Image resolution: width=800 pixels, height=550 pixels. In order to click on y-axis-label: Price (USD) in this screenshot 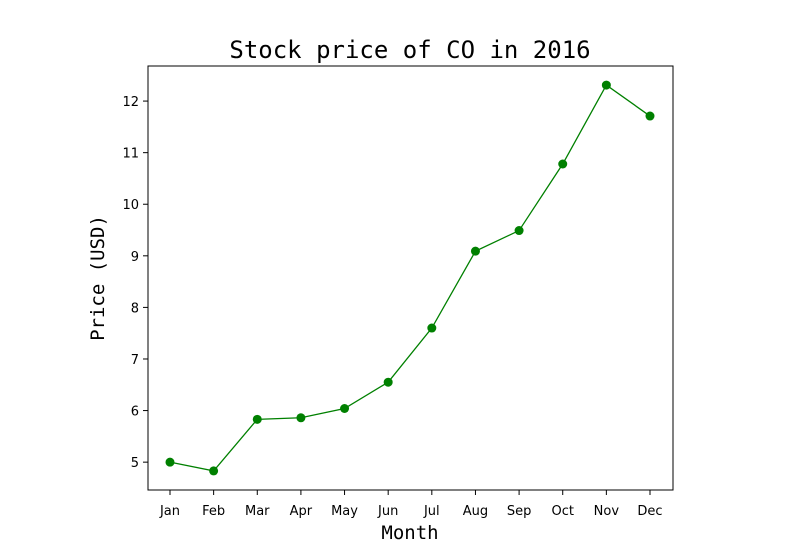, I will do `click(98, 278)`.